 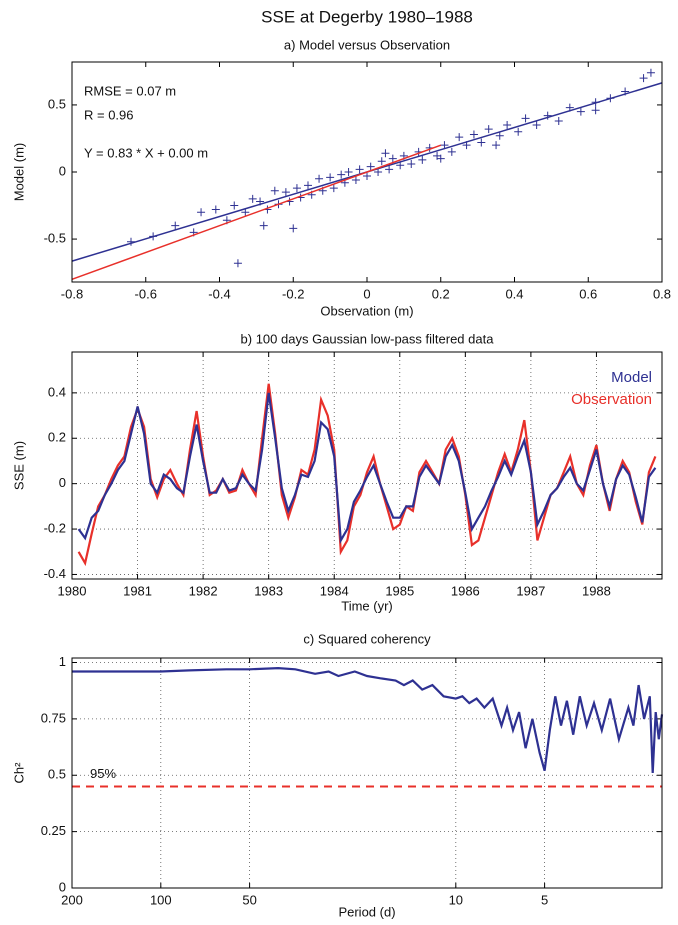 What do you see at coordinates (293, 293) in the screenshot?
I see `x-tick-label: -0.2` at bounding box center [293, 293].